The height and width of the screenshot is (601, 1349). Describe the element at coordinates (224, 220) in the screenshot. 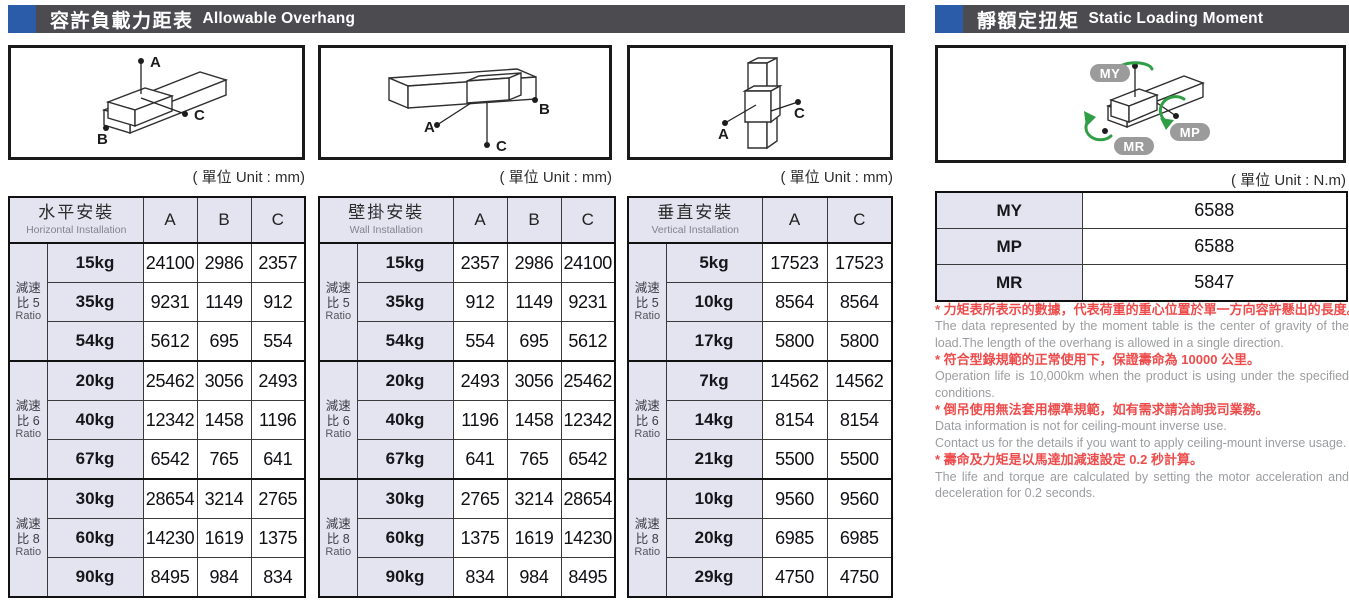

I see `column-header-b: B` at that location.